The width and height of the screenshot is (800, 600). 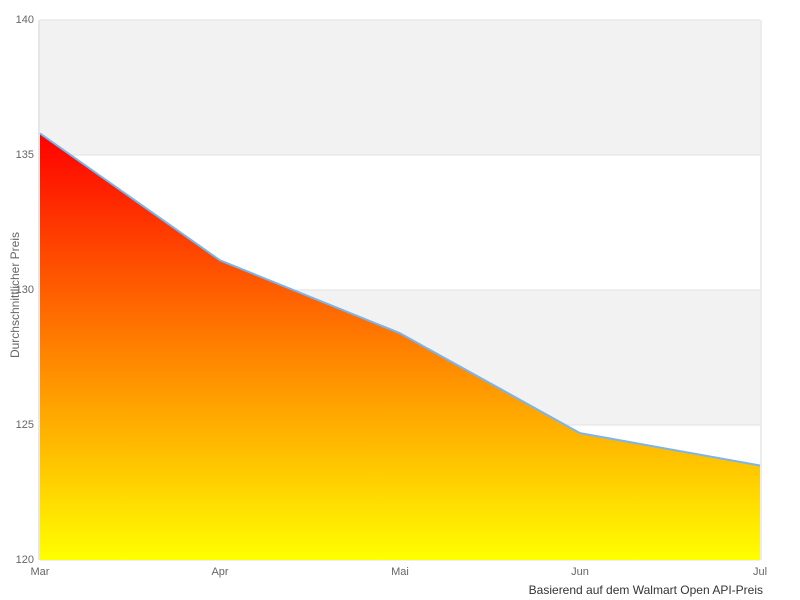 What do you see at coordinates (645, 590) in the screenshot?
I see `chart-caption: Basierend auf dem Walmart Open API-Preis` at bounding box center [645, 590].